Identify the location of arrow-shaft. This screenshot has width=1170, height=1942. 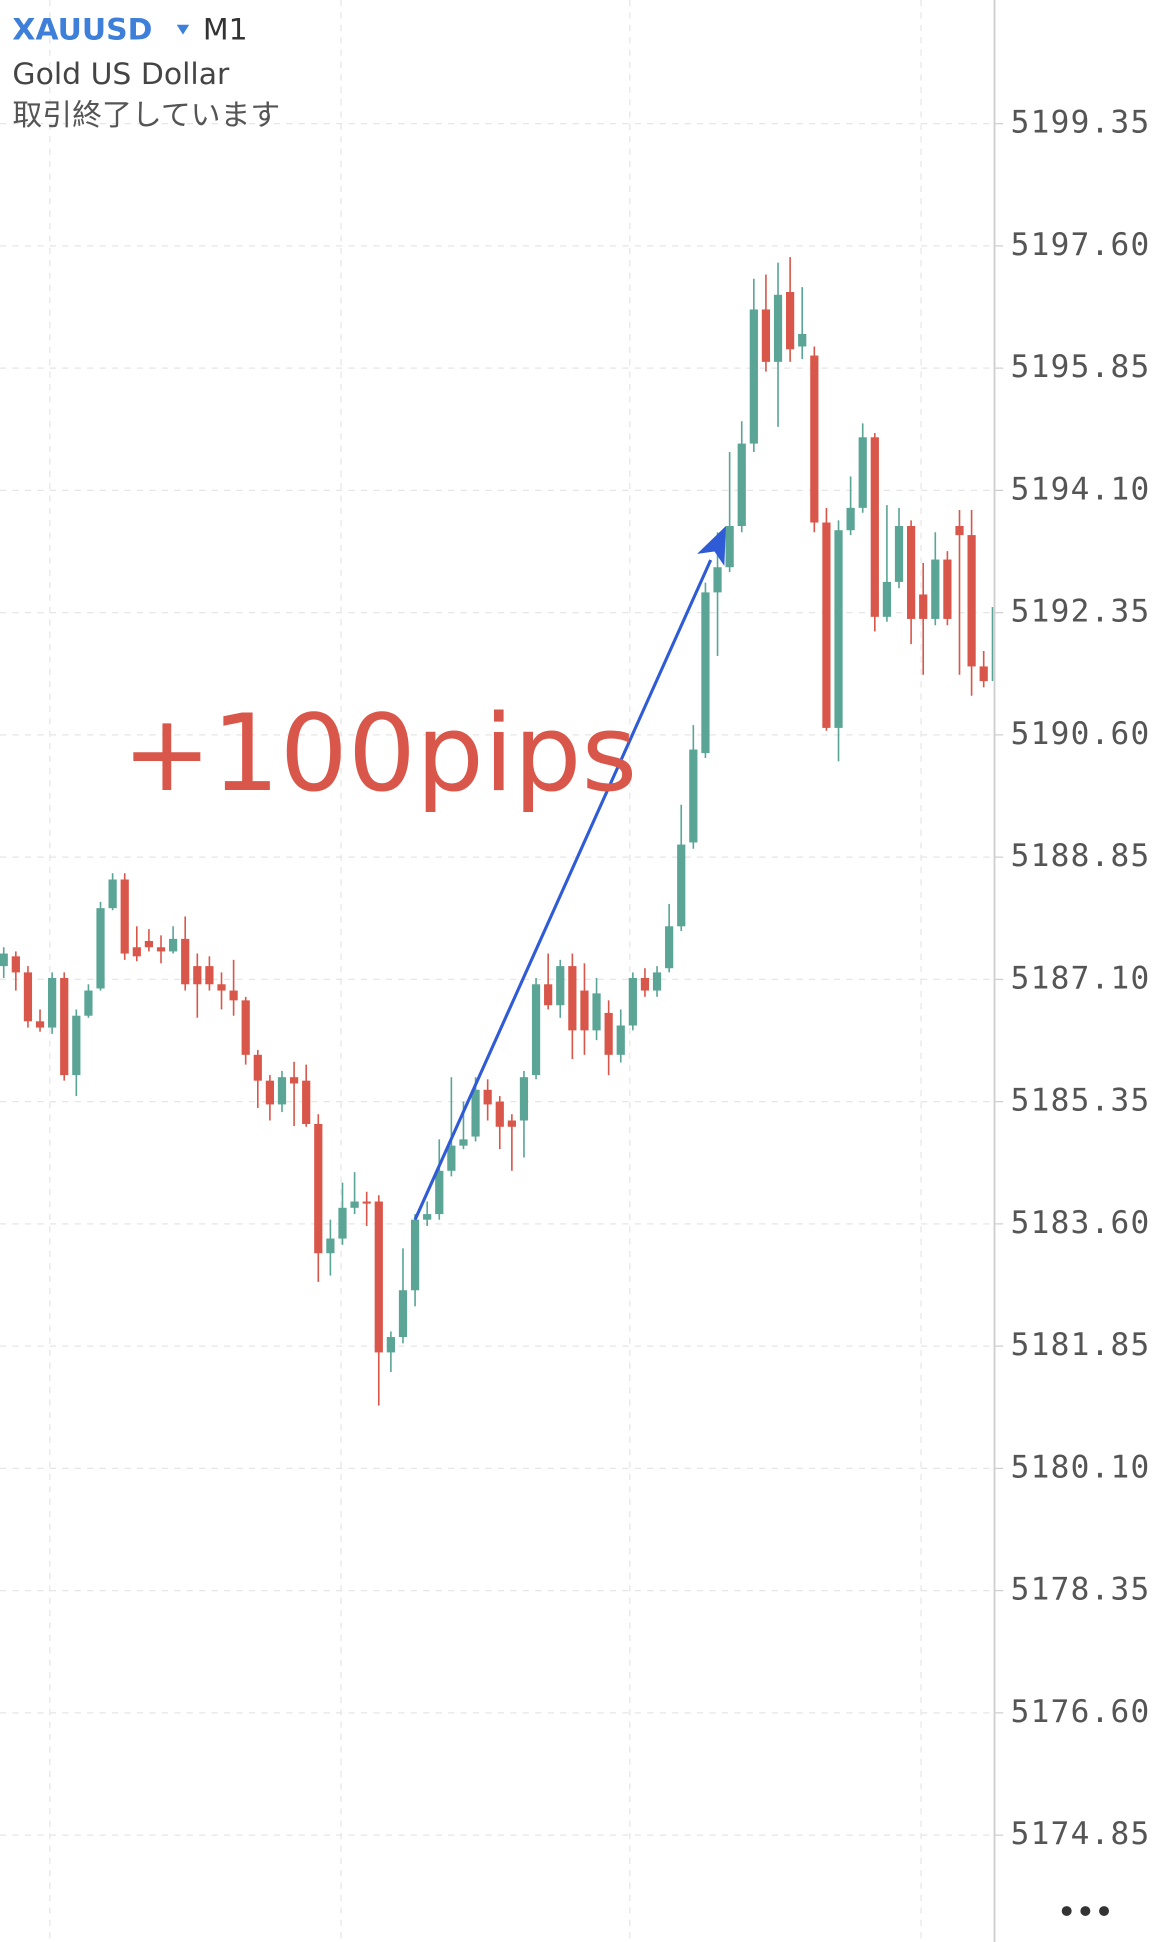
(563, 890).